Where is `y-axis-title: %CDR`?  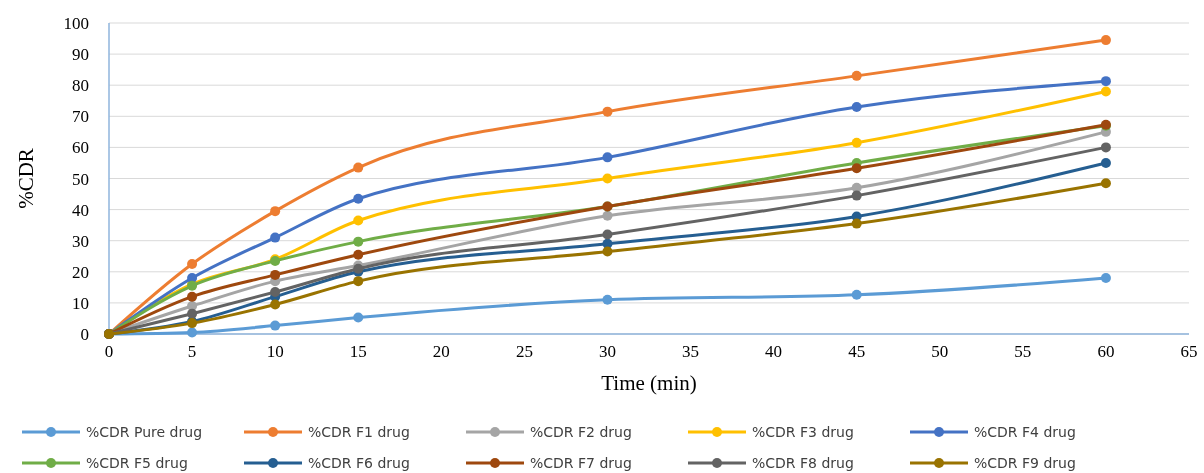
y-axis-title: %CDR is located at coordinates (26, 178).